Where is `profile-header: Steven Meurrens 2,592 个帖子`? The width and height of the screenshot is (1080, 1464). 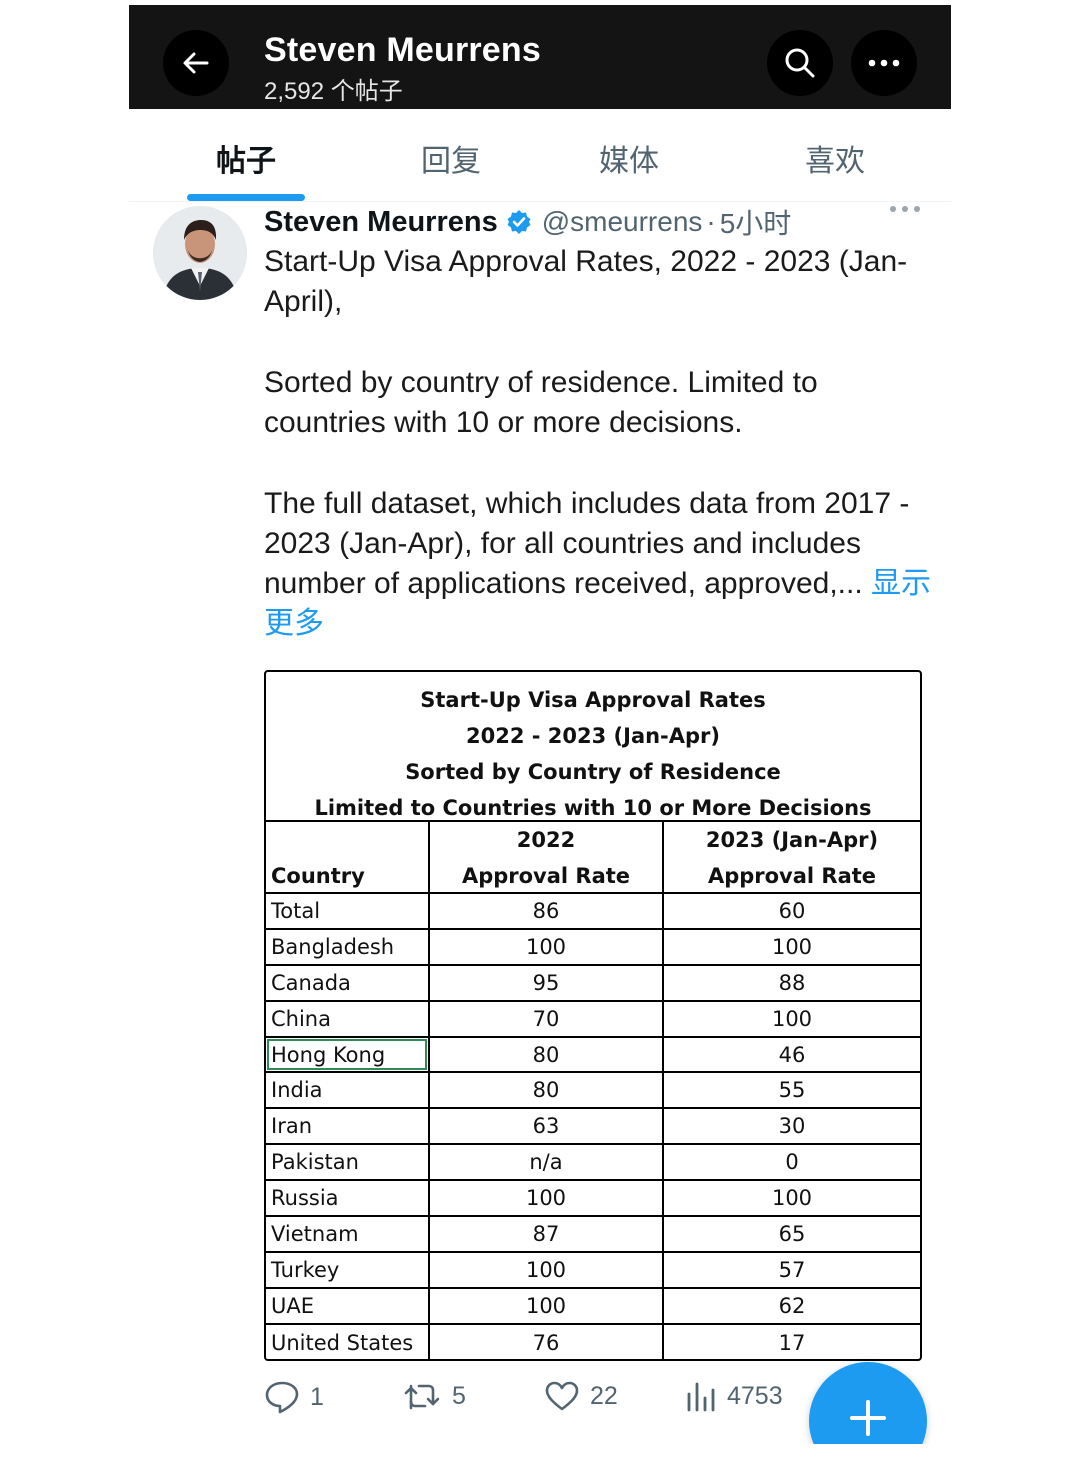
profile-header: Steven Meurrens 2,592 个帖子 is located at coordinates (540, 57).